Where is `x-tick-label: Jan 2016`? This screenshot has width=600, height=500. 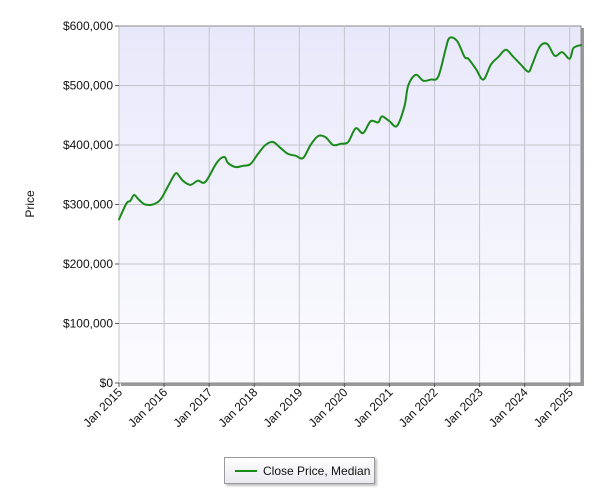
x-tick-label: Jan 2016 is located at coordinates (147, 407).